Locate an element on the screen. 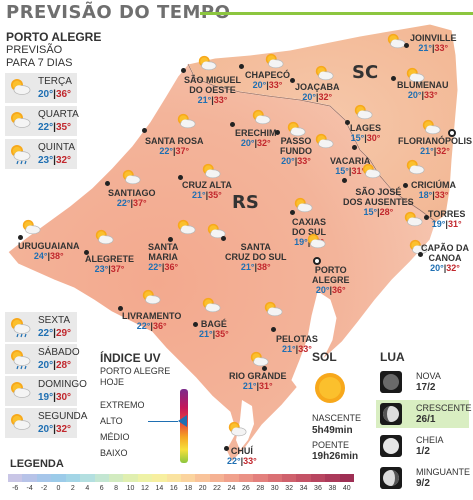 Image resolution: width=473 pixels, height=500 pixels. city-temps: 15°|31° is located at coordinates (350, 171).